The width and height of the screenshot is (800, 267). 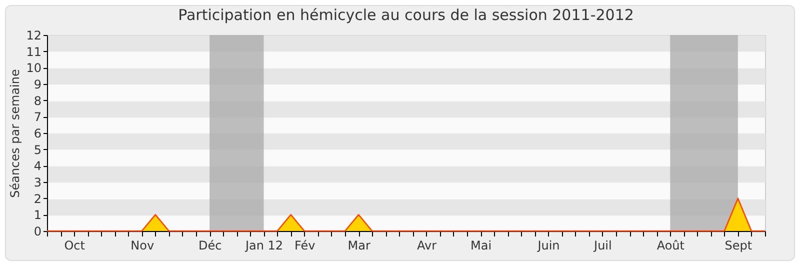 I want to click on x-tick-label: Avr, so click(x=427, y=245).